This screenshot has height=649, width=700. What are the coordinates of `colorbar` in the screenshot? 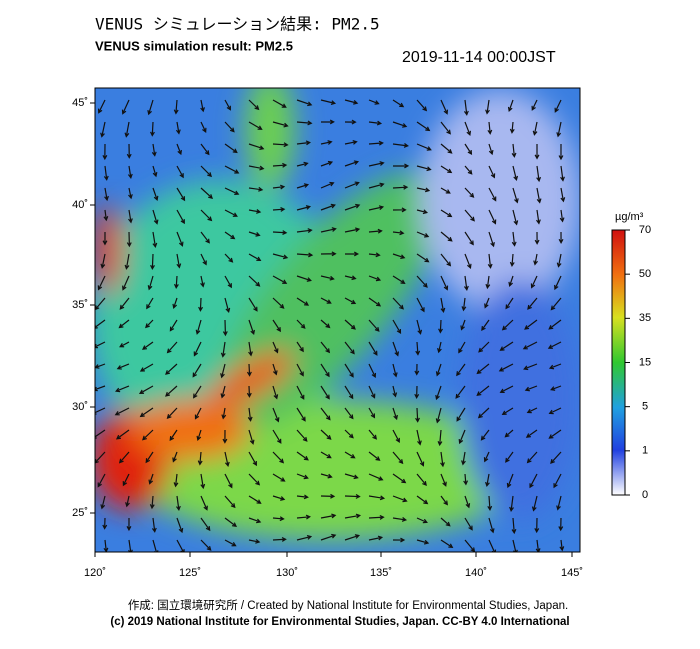 It's located at (618, 362).